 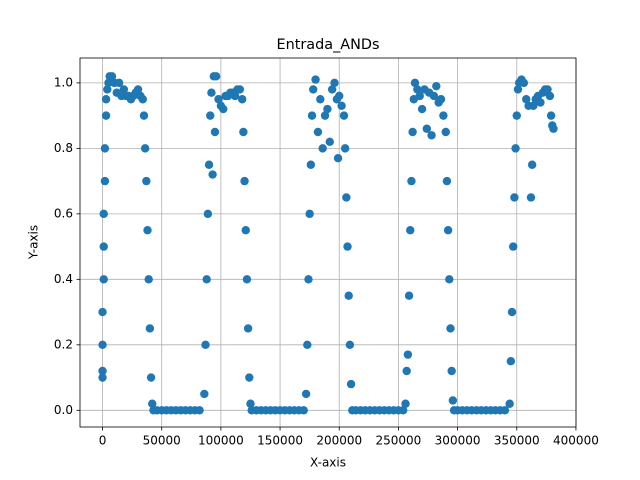 I want to click on x-tick-label: 300000, so click(x=458, y=441).